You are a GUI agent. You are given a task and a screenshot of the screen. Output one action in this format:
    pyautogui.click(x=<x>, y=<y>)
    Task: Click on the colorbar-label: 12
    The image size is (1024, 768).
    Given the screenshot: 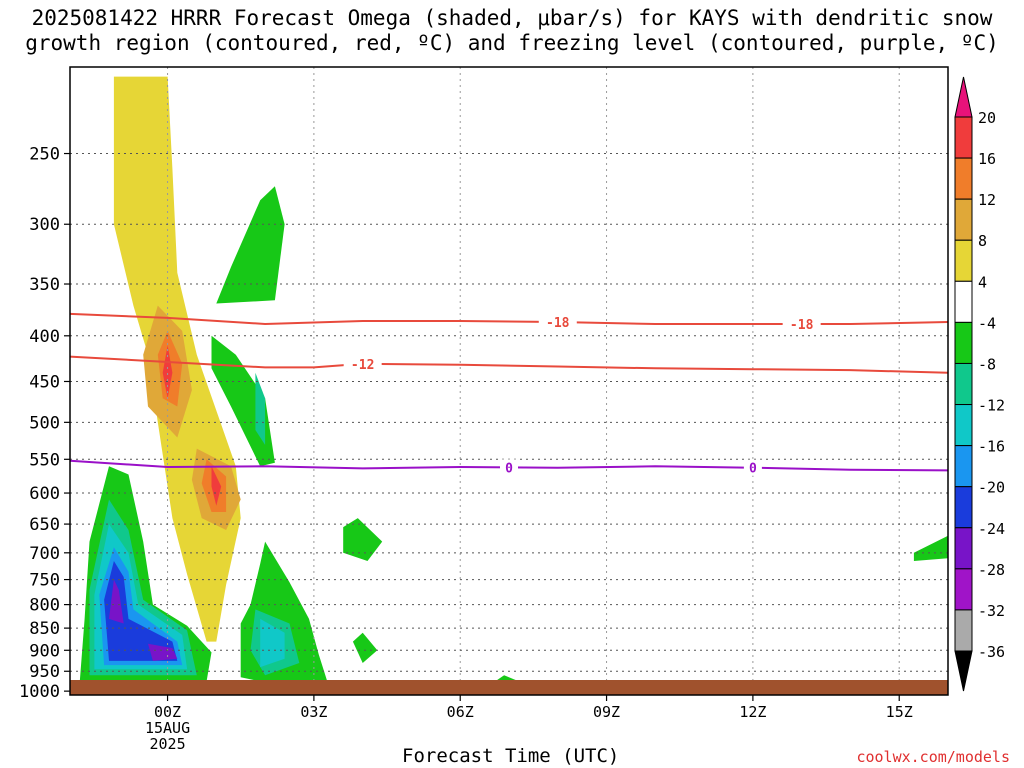 What is the action you would take?
    pyautogui.click(x=987, y=200)
    